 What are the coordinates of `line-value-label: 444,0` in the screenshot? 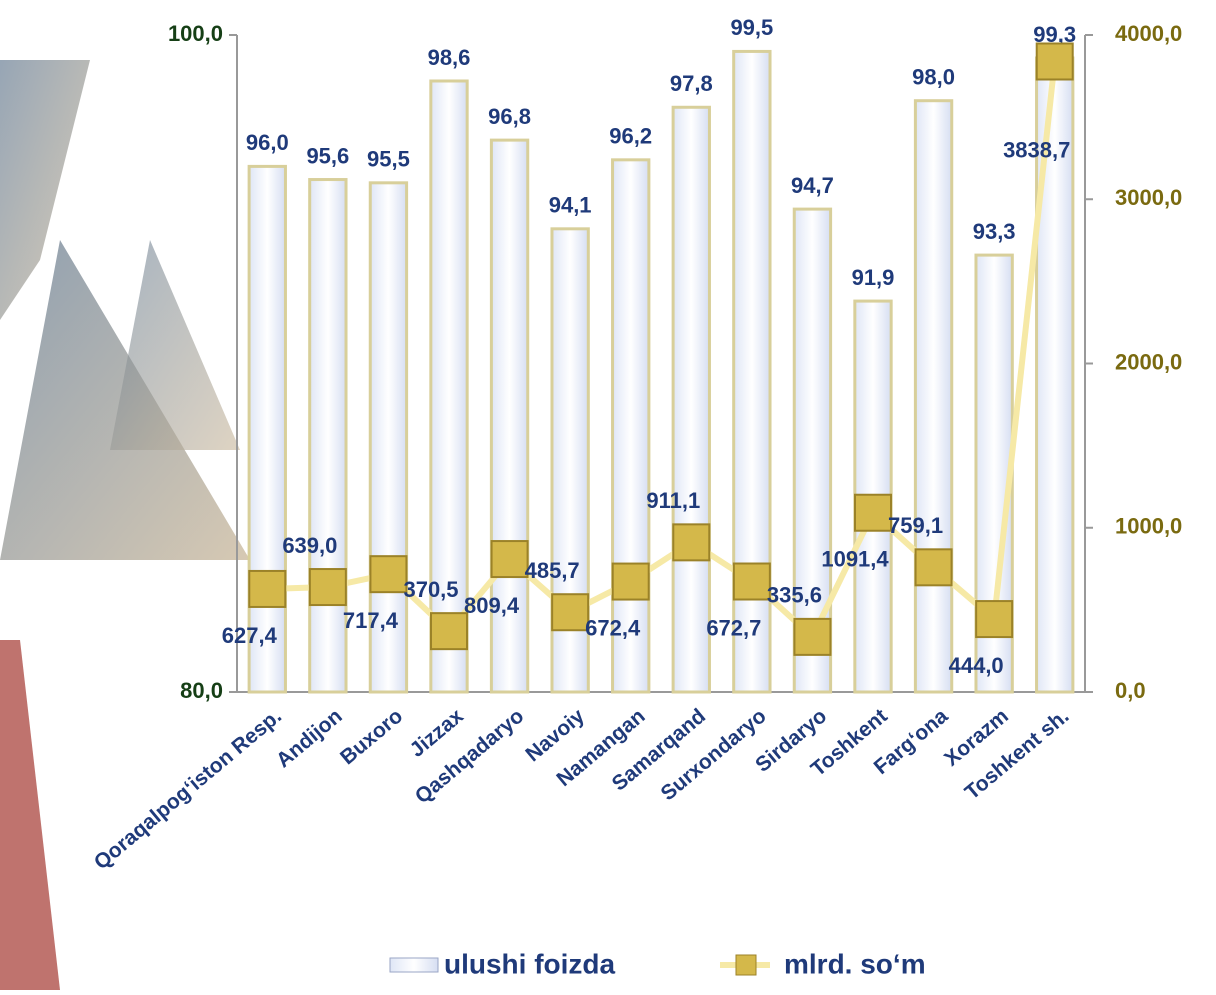 It's located at (976, 665).